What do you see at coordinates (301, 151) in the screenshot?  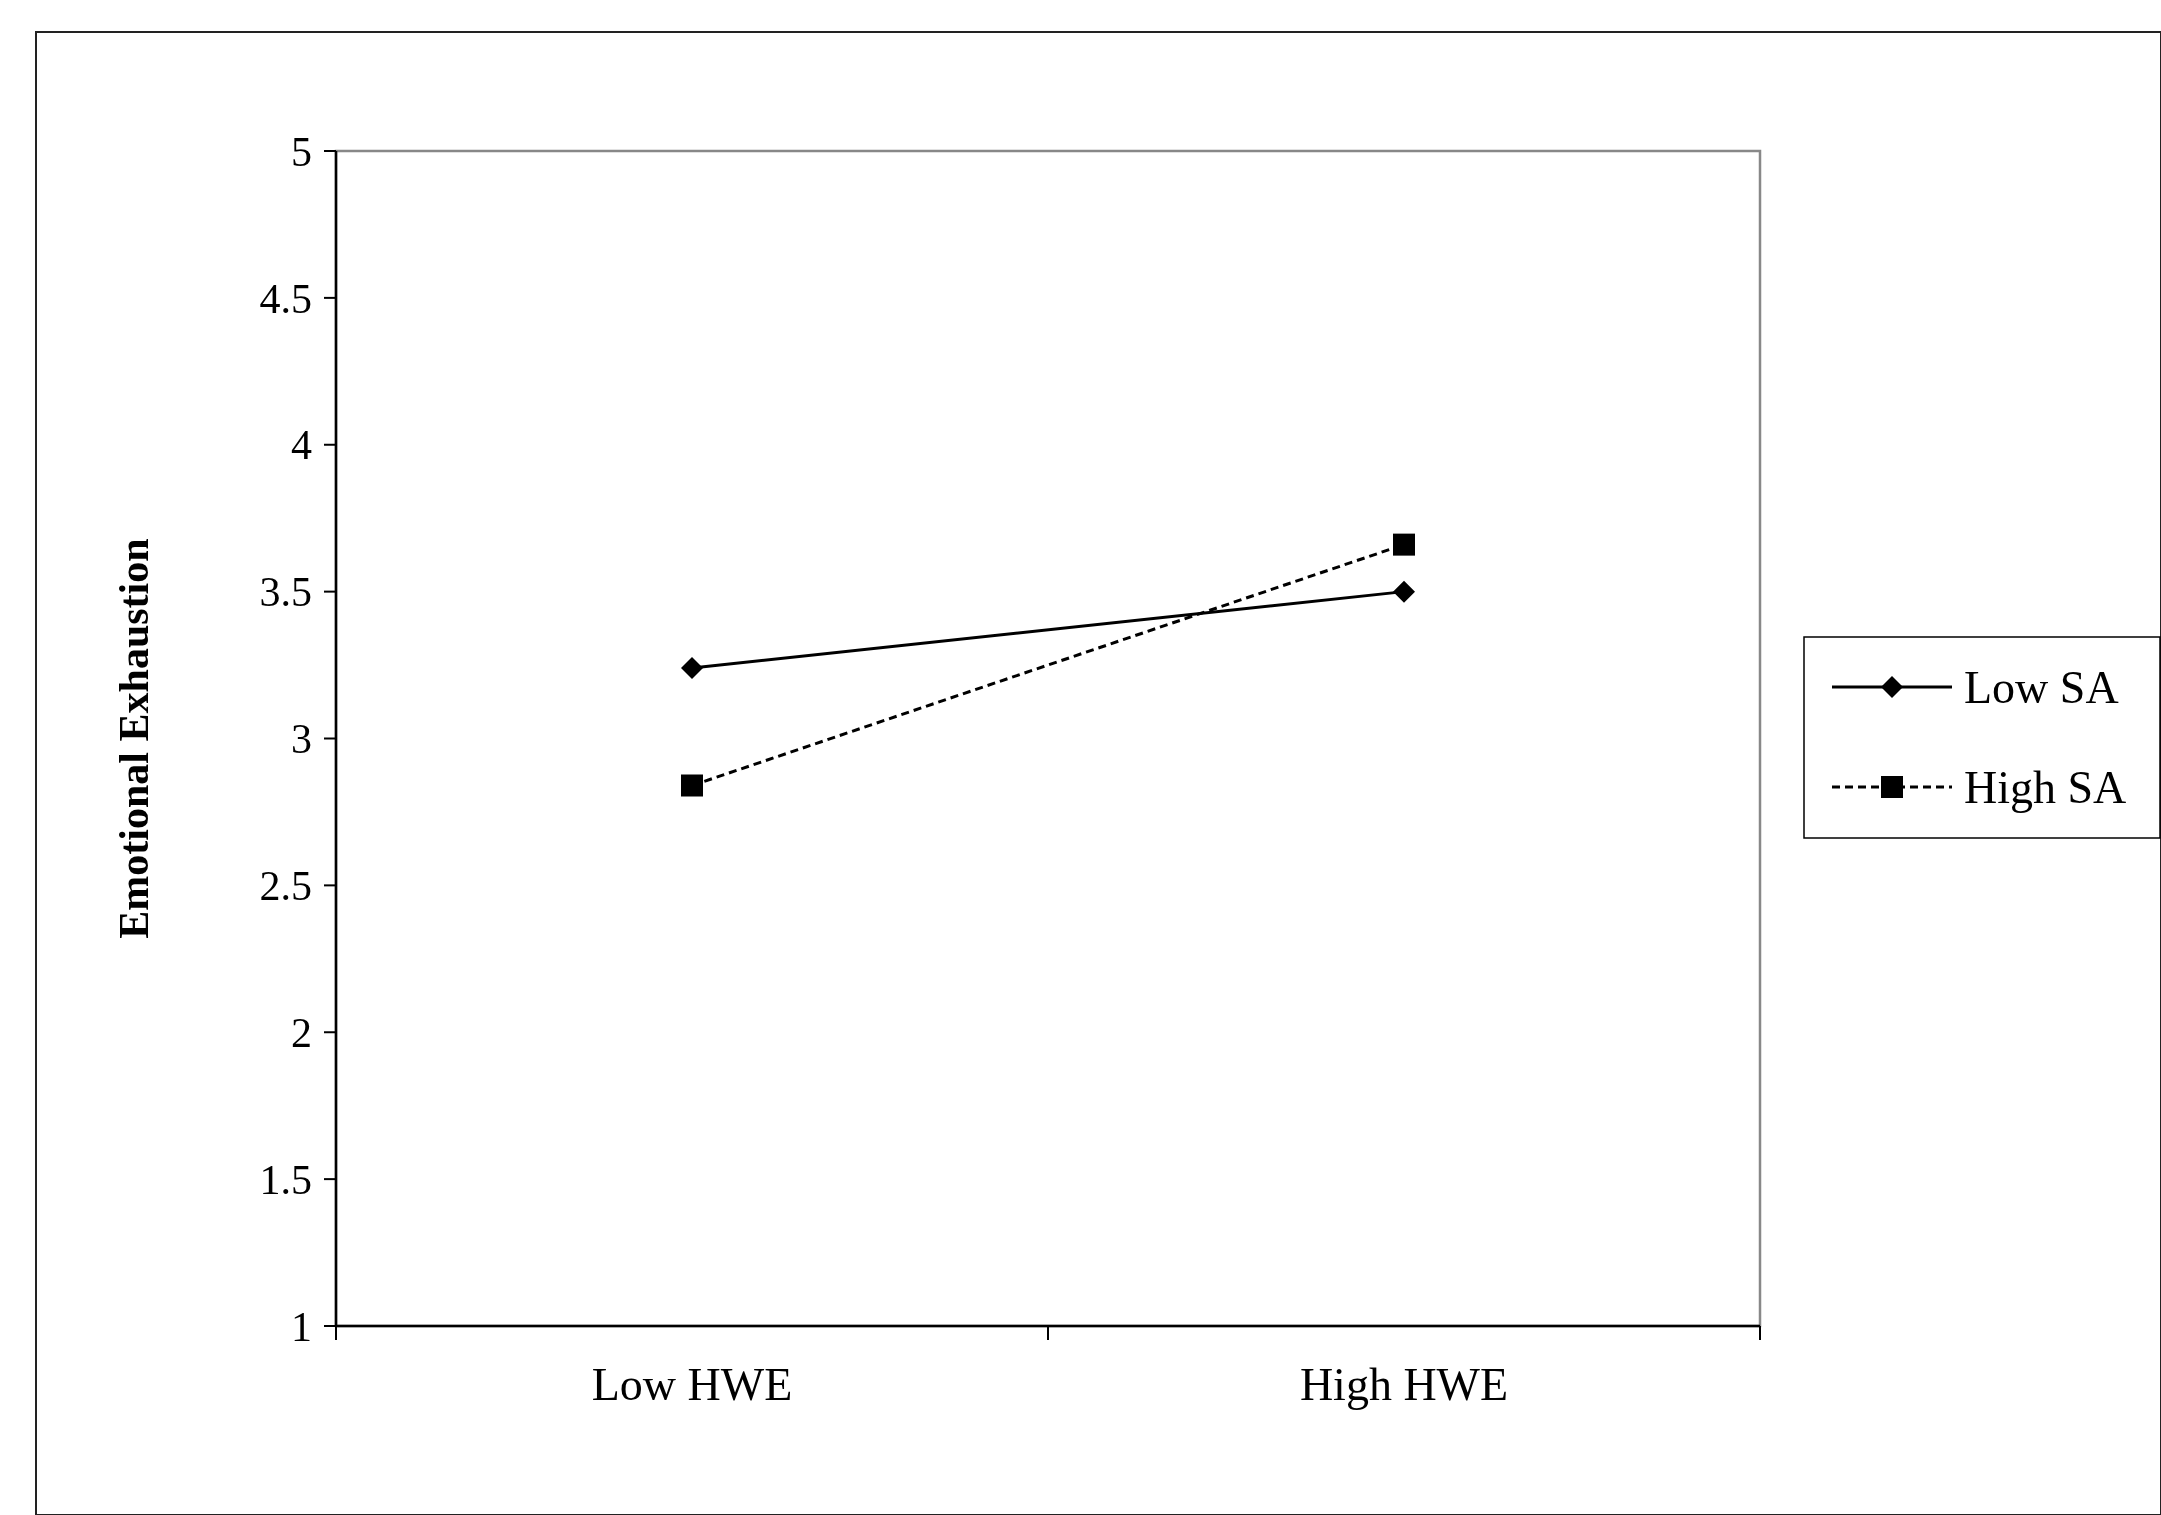 I see `y-tick-label: 5` at bounding box center [301, 151].